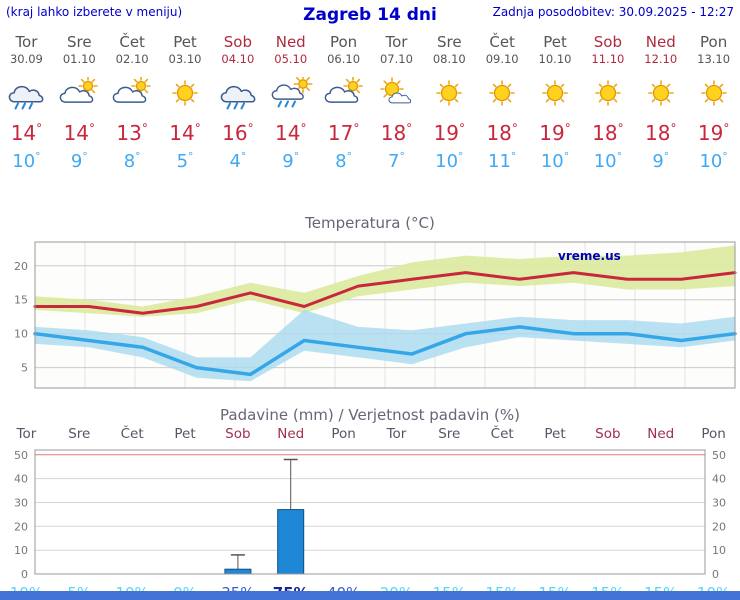  Describe the element at coordinates (238, 59) in the screenshot. I see `day-date: 04.10` at that location.